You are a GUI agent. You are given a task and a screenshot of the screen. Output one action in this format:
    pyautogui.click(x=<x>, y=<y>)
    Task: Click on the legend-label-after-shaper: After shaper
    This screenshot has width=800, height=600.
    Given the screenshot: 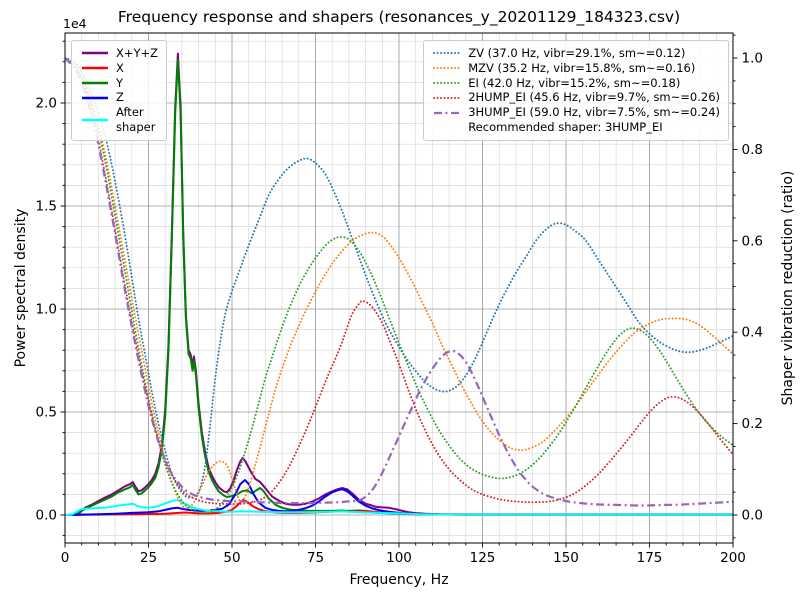 What is the action you would take?
    pyautogui.click(x=136, y=119)
    